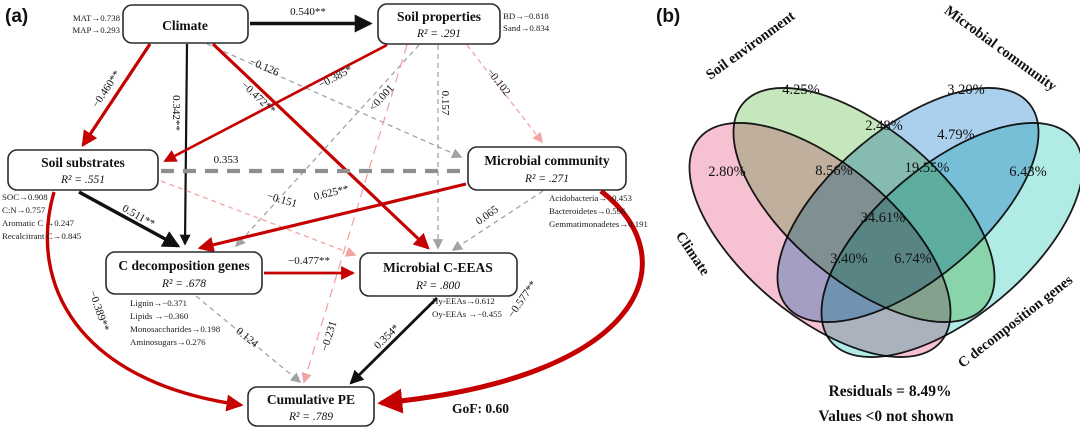 The image size is (1080, 429). I want to click on loading: Gemmatimonadetes→0.191, so click(598, 224).